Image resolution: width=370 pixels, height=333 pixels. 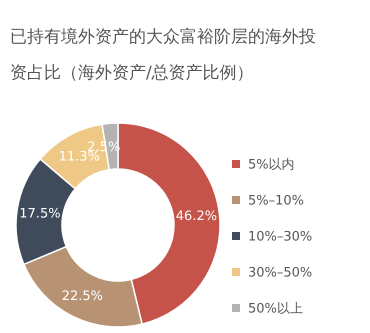 I want to click on legend-label: 50%以上, so click(x=275, y=309).